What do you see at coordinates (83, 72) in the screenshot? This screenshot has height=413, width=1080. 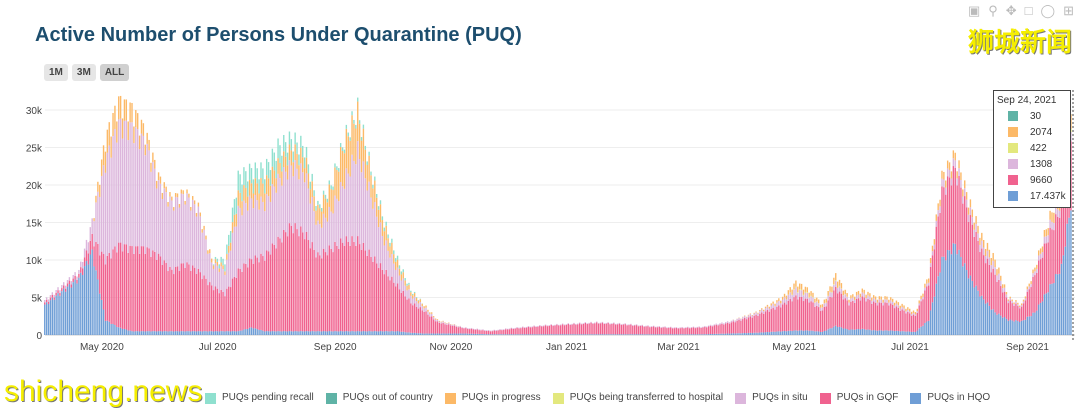 I see `range-3m-button: 3M` at bounding box center [83, 72].